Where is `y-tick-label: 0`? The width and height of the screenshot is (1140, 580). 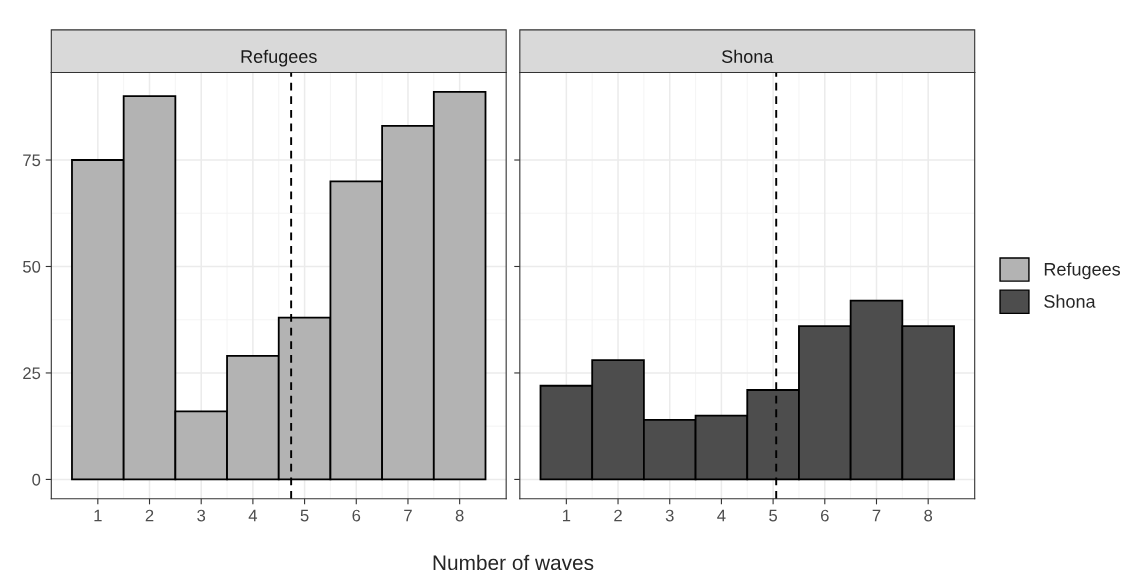
y-tick-label: 0 is located at coordinates (36, 479).